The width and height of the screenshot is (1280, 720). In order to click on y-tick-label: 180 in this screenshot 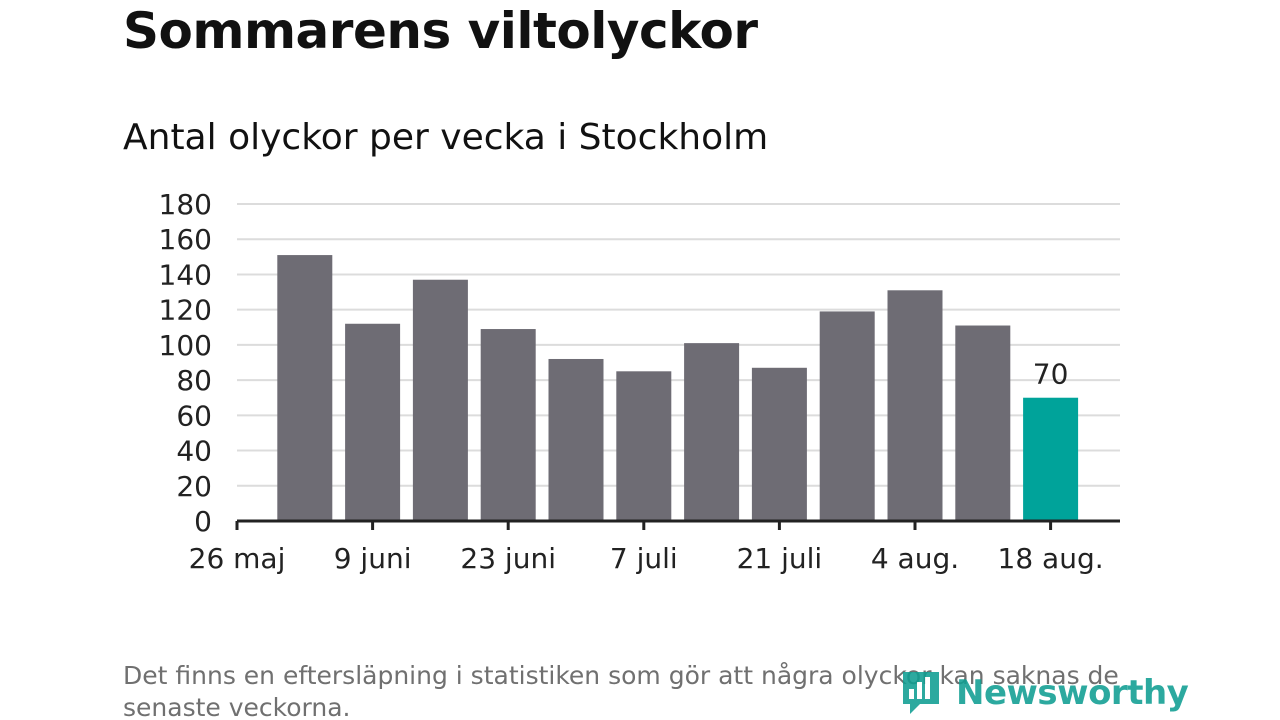, I will do `click(185, 204)`.